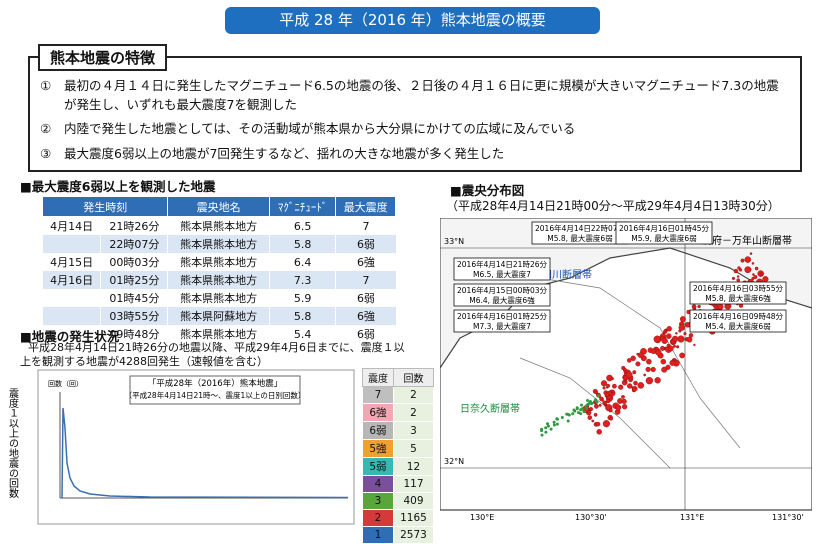 The image size is (824, 544). What do you see at coordinates (71, 262) in the screenshot?
I see `table-cell: 4月15日` at bounding box center [71, 262].